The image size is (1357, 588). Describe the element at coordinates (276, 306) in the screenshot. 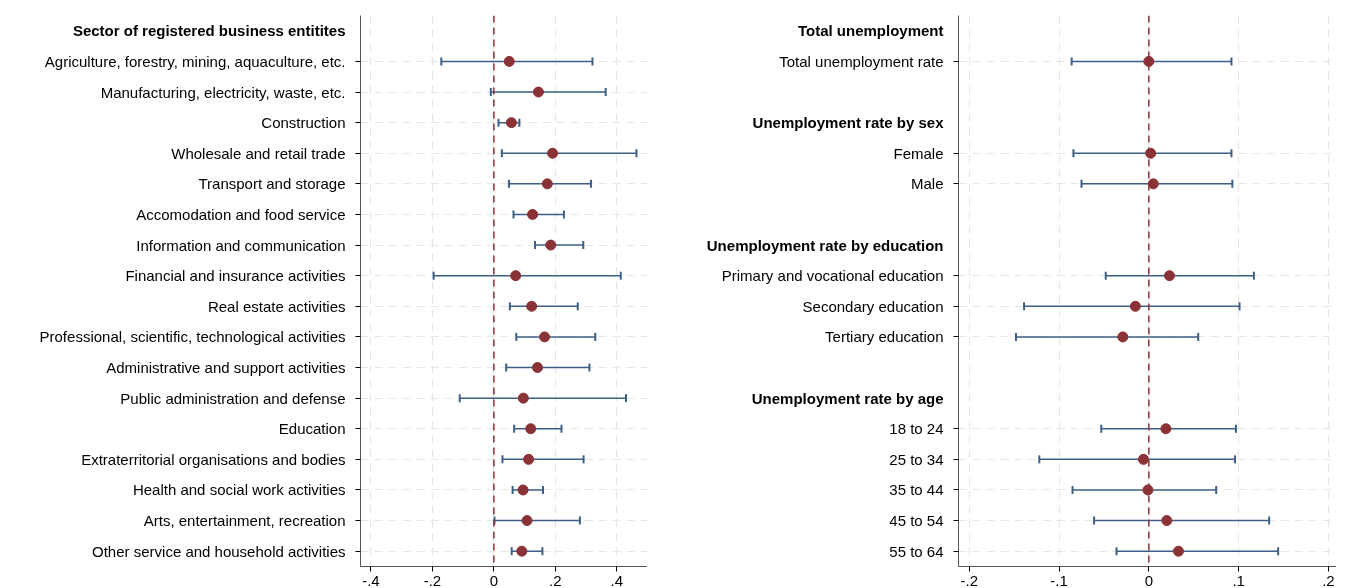

I see `y-tick-label: Real estate activities` at that location.